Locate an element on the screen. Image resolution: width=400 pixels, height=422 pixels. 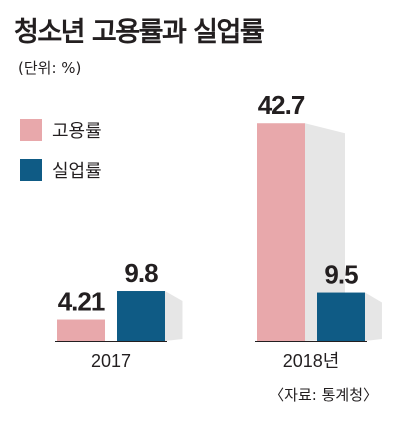
value-label-unemployment-1: 9.5 is located at coordinates (341, 275).